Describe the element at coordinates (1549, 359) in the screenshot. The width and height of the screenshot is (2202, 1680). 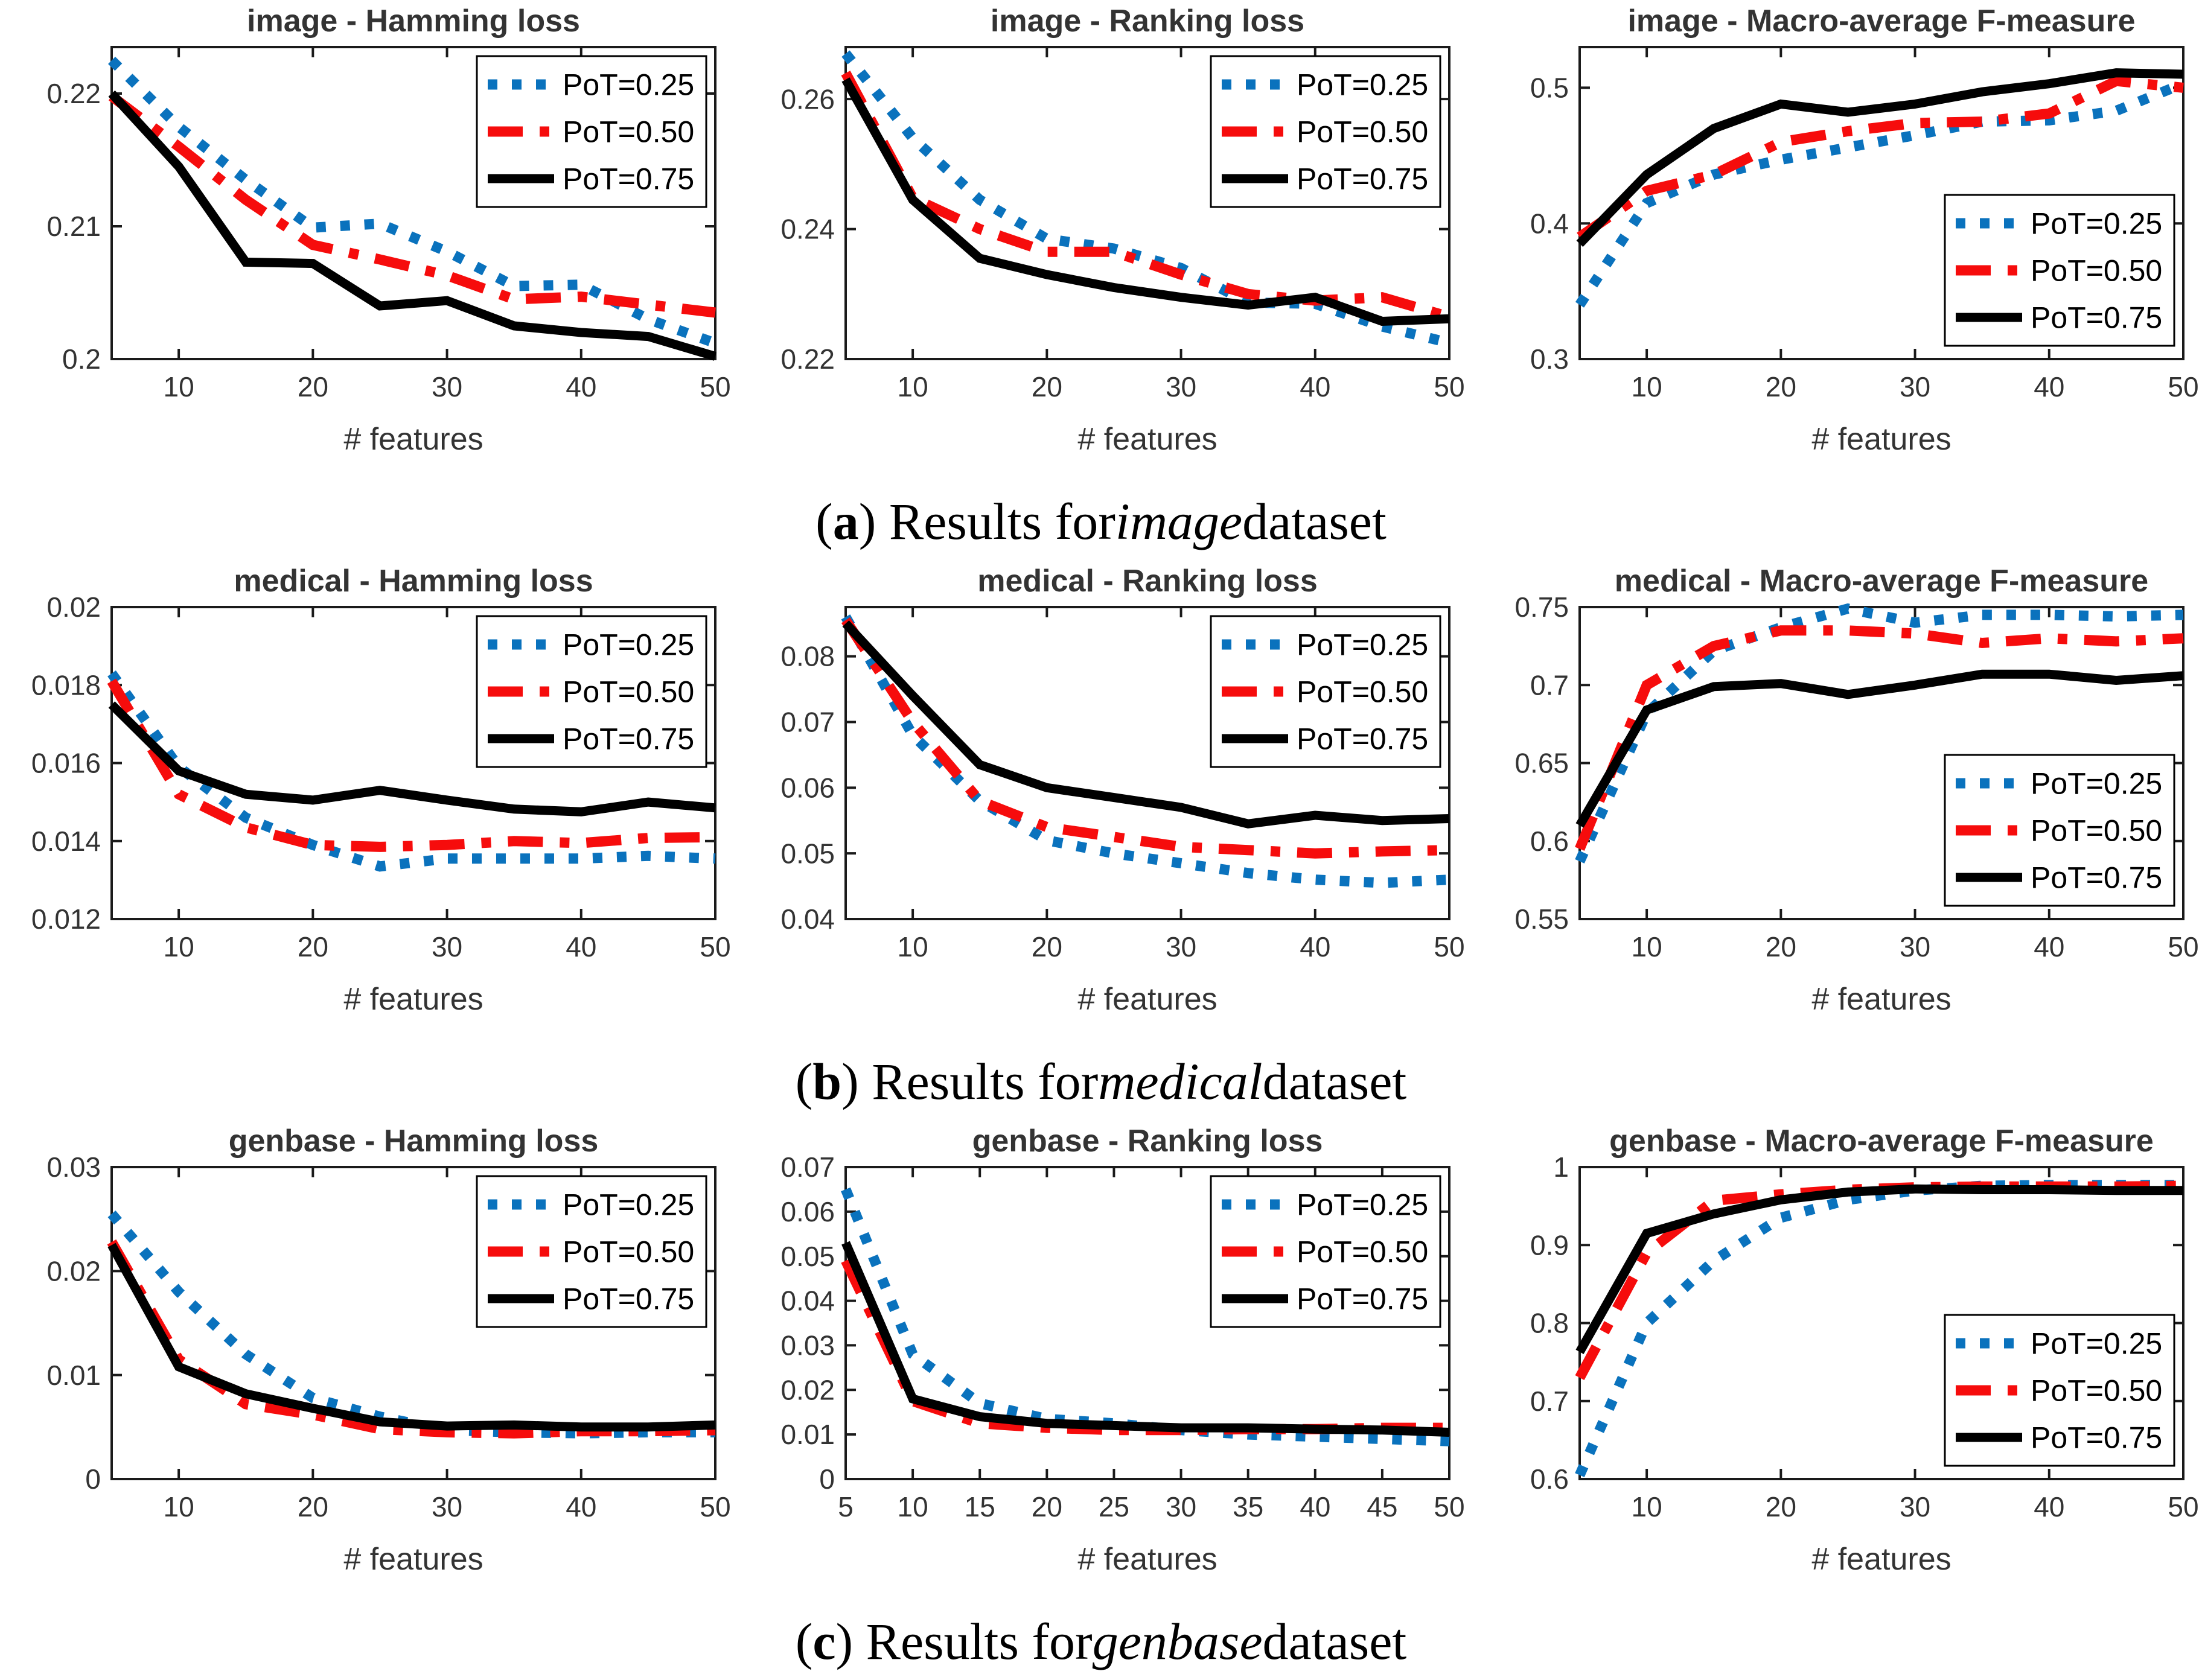
I see `y-tick-label: 0.3` at that location.